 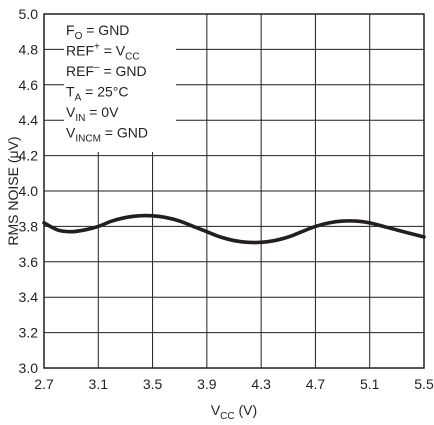 I want to click on x-axis-label: VCC (V), so click(x=234, y=412).